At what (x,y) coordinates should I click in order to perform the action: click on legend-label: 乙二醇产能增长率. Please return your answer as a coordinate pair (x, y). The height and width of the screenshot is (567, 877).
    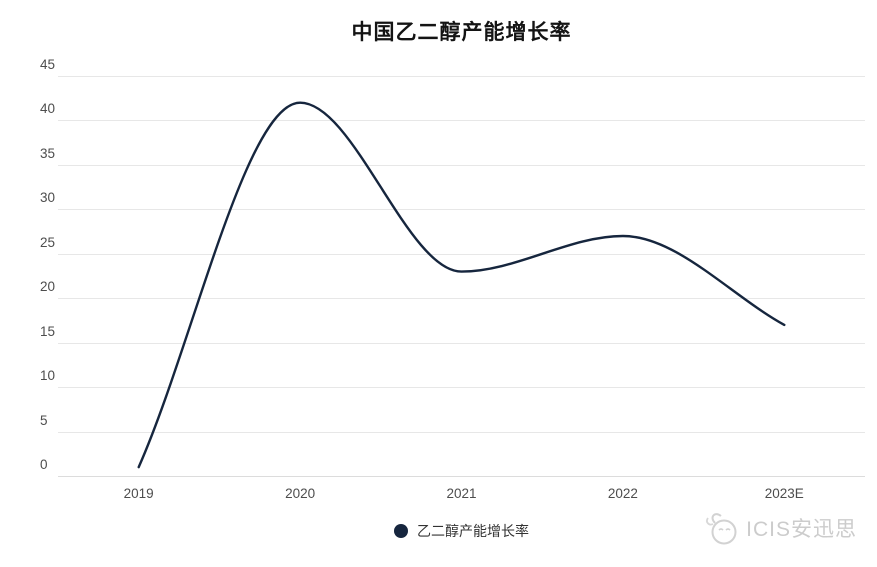
    Looking at the image, I should click on (473, 531).